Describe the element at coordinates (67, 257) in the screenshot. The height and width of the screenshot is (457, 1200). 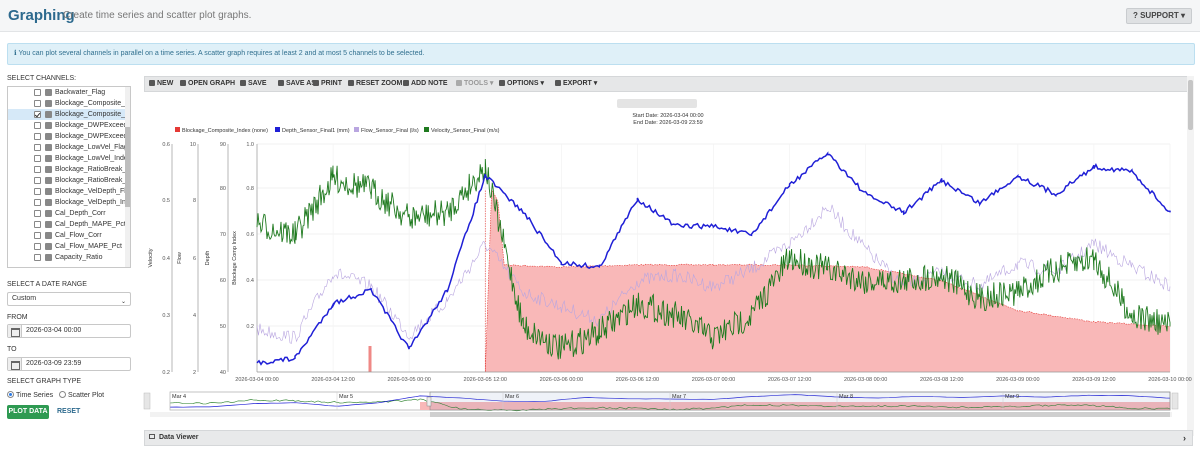
I see `channel-item: Capacity_Ratio` at that location.